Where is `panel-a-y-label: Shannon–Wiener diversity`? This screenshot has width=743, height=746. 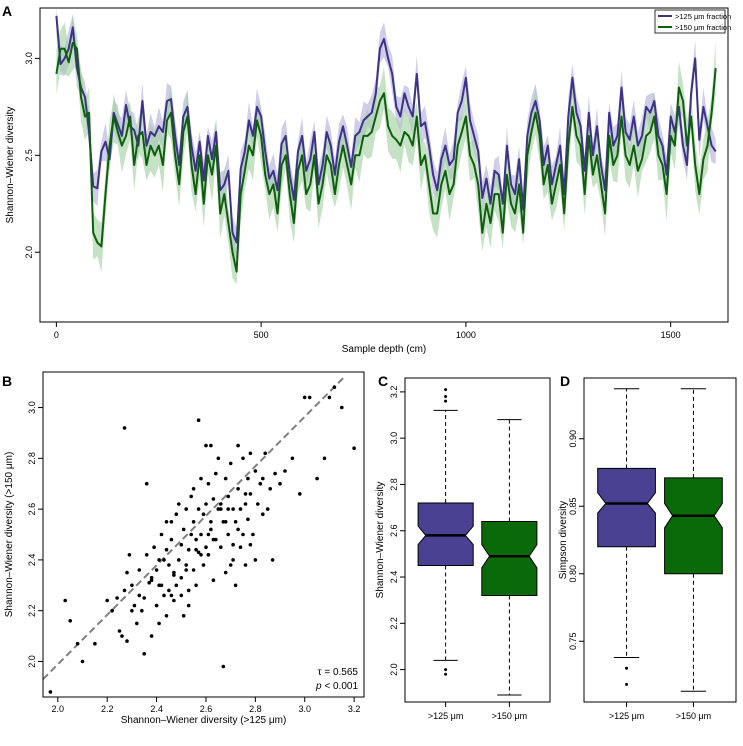 panel-a-y-label: Shannon–Wiener diversity is located at coordinates (10, 165).